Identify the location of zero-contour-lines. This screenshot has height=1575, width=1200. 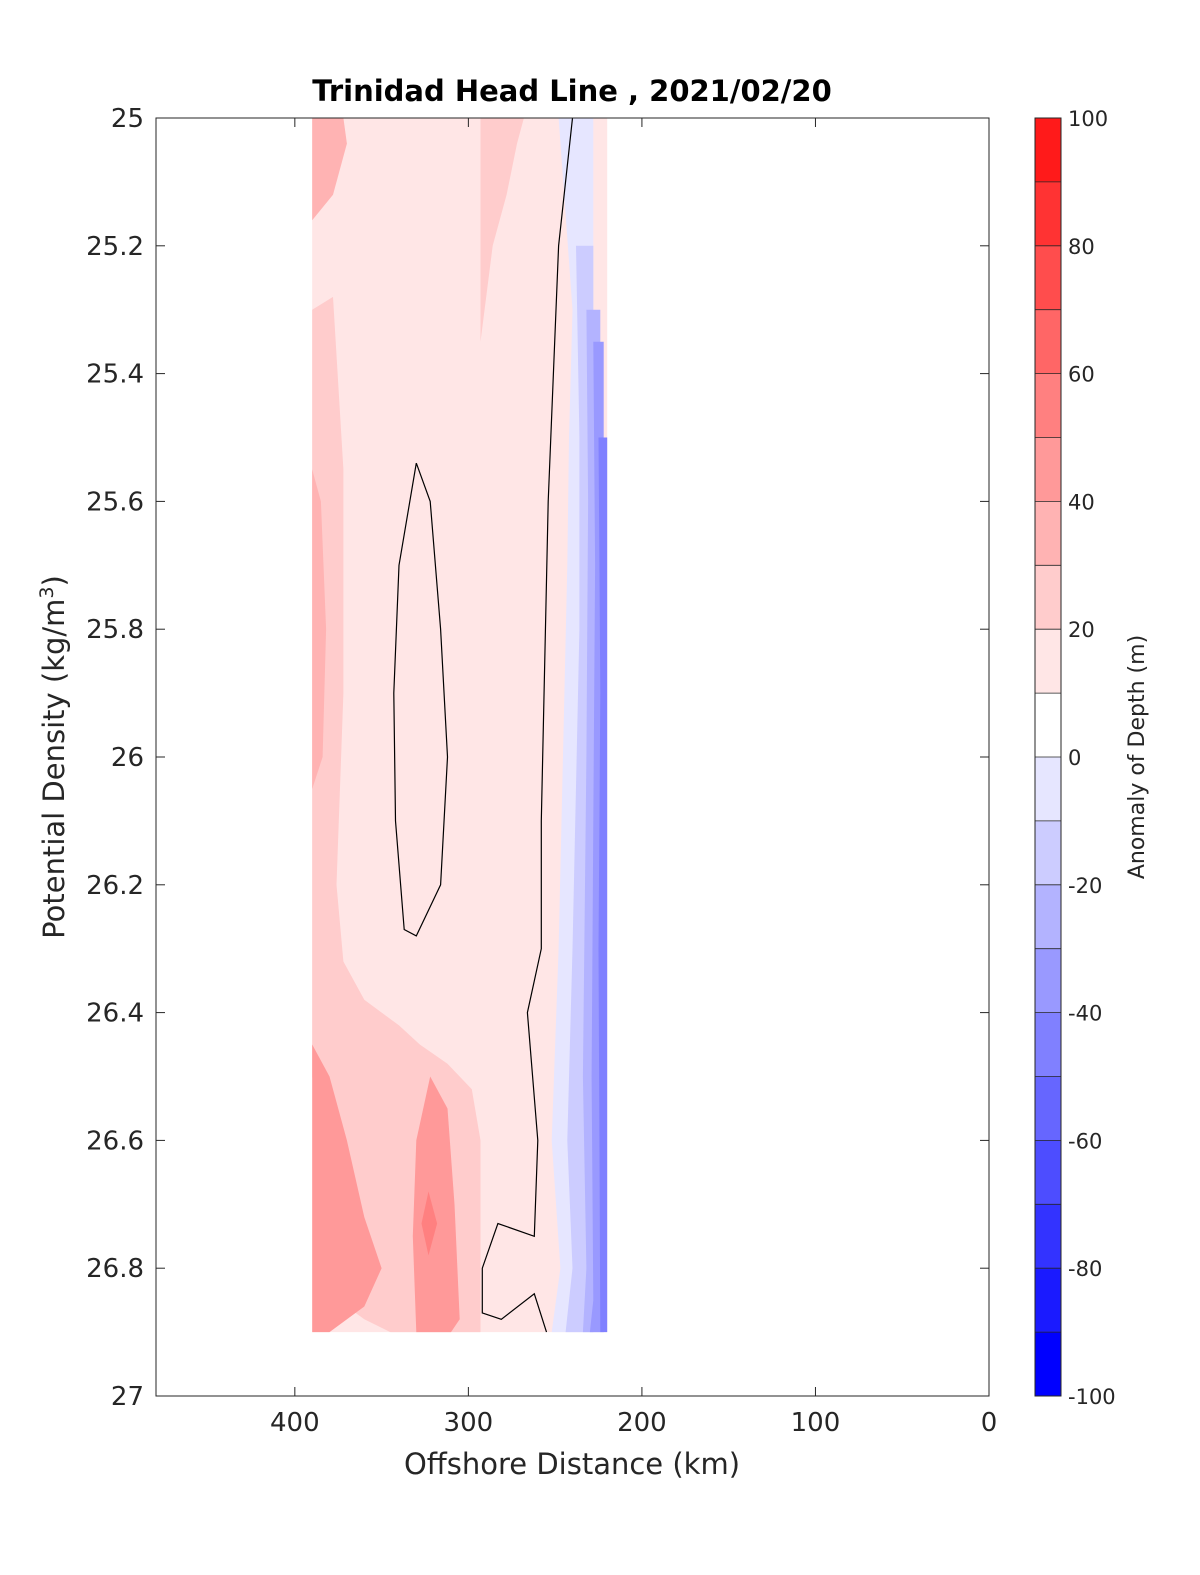
(483, 725).